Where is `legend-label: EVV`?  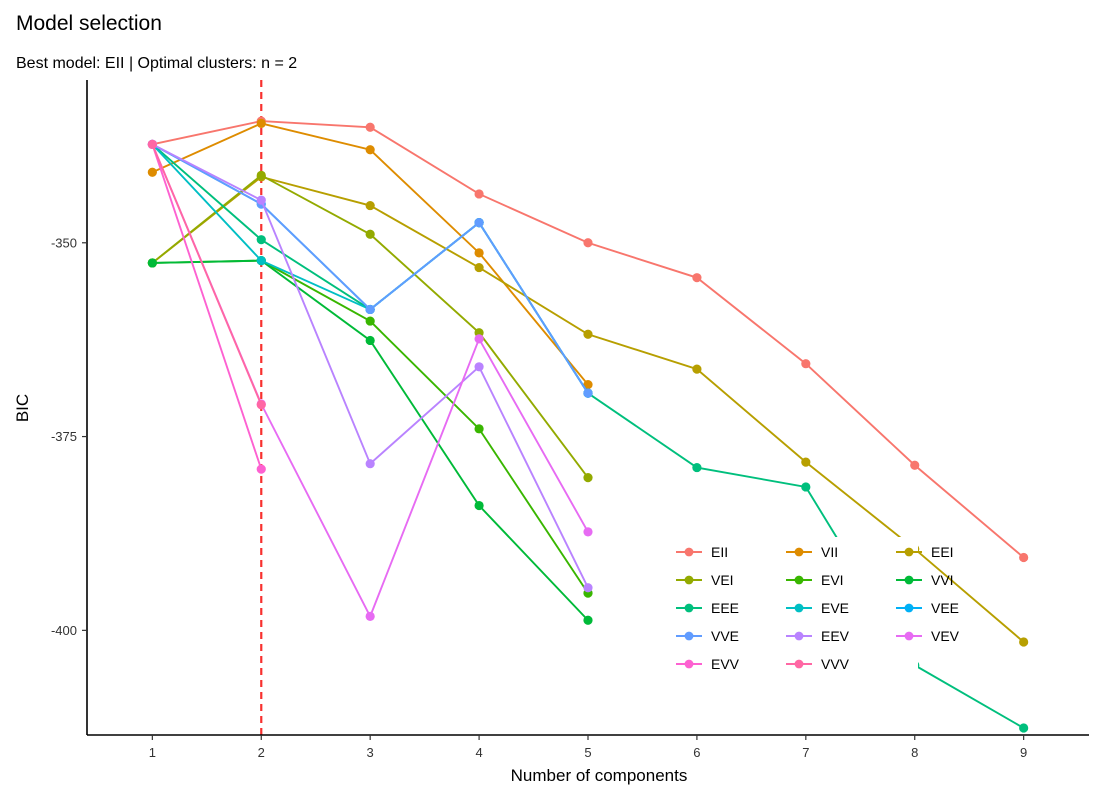 legend-label: EVV is located at coordinates (725, 664).